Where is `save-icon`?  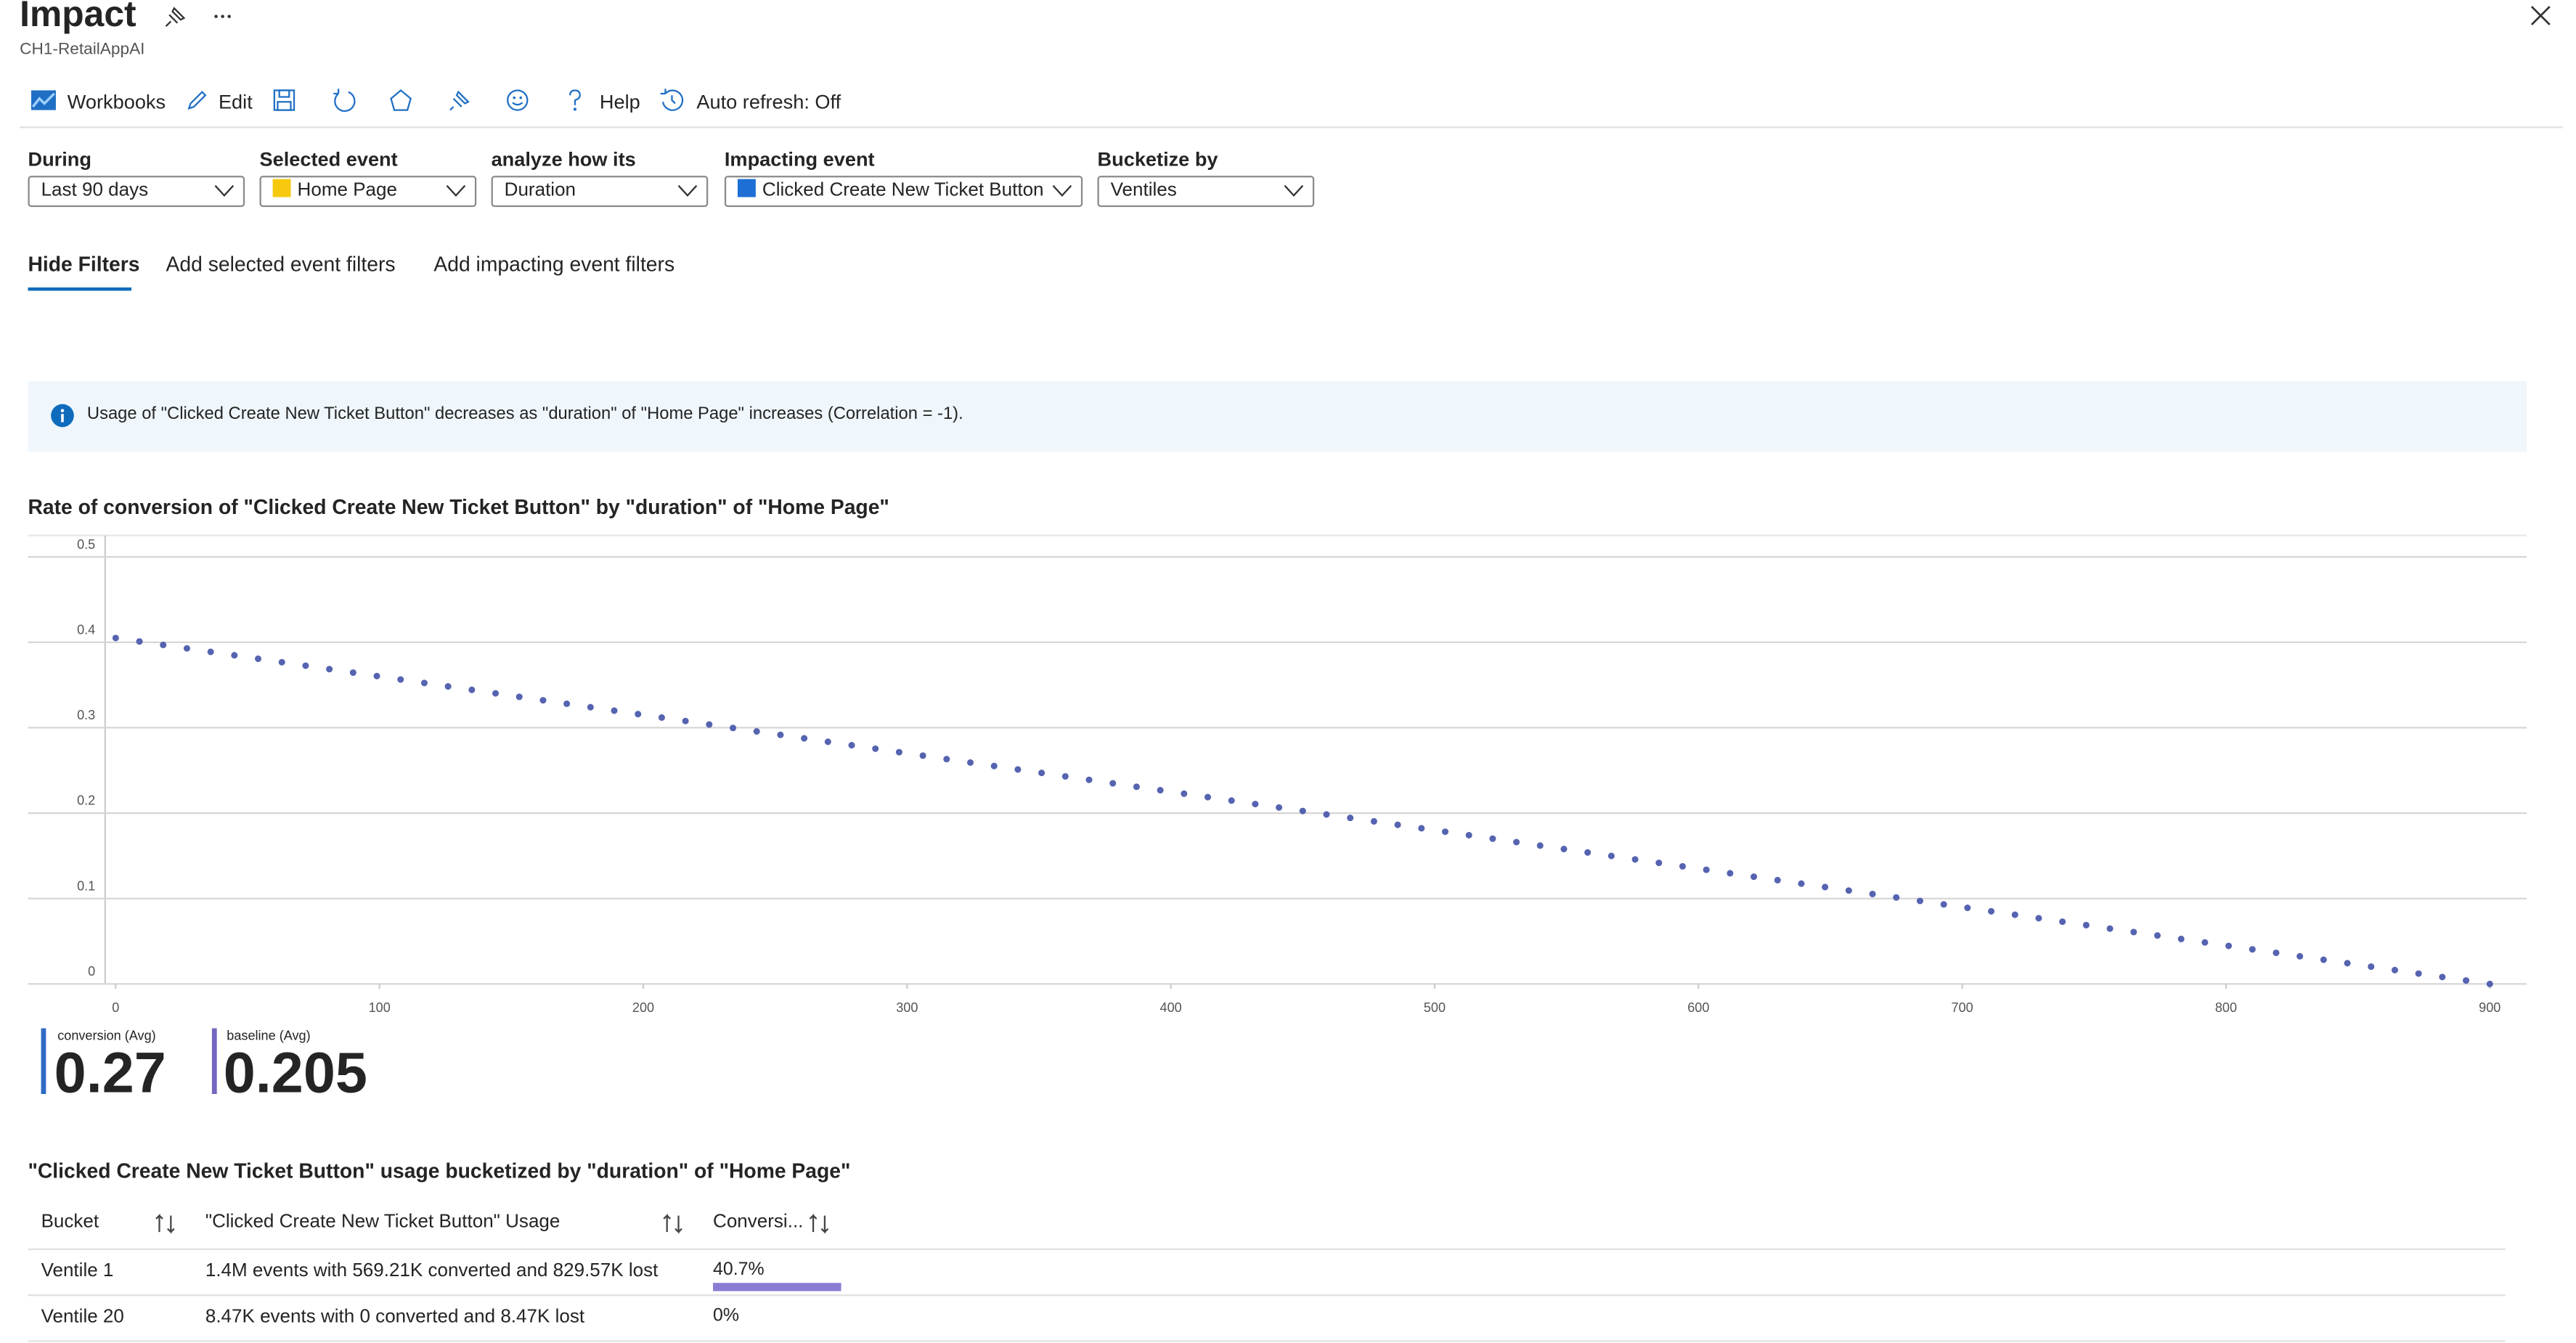
save-icon is located at coordinates (284, 100).